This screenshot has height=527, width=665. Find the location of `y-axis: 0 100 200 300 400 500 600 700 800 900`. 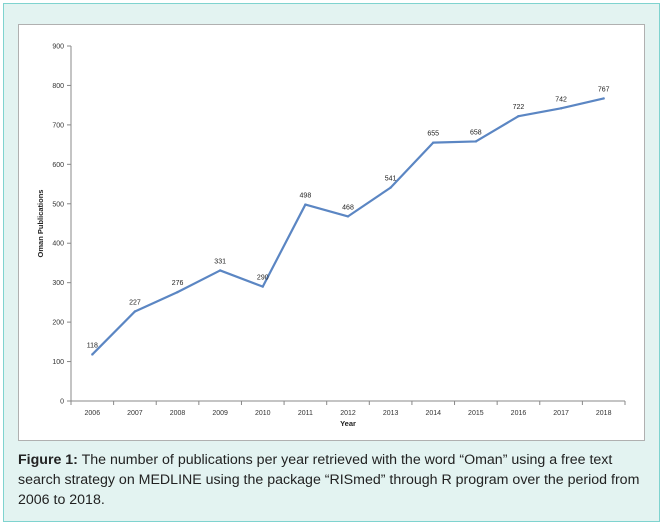

y-axis: 0 100 200 300 400 500 600 700 800 900 is located at coordinates (62, 225).